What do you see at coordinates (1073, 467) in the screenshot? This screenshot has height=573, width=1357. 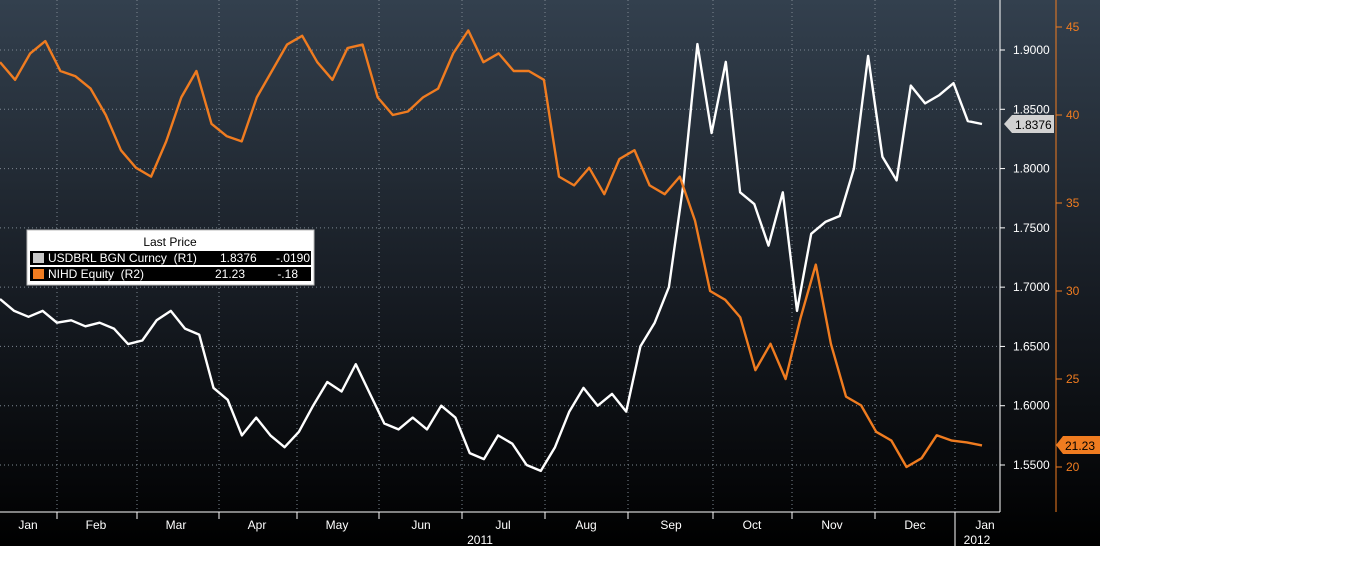 I see `r2-tick-label: 20` at bounding box center [1073, 467].